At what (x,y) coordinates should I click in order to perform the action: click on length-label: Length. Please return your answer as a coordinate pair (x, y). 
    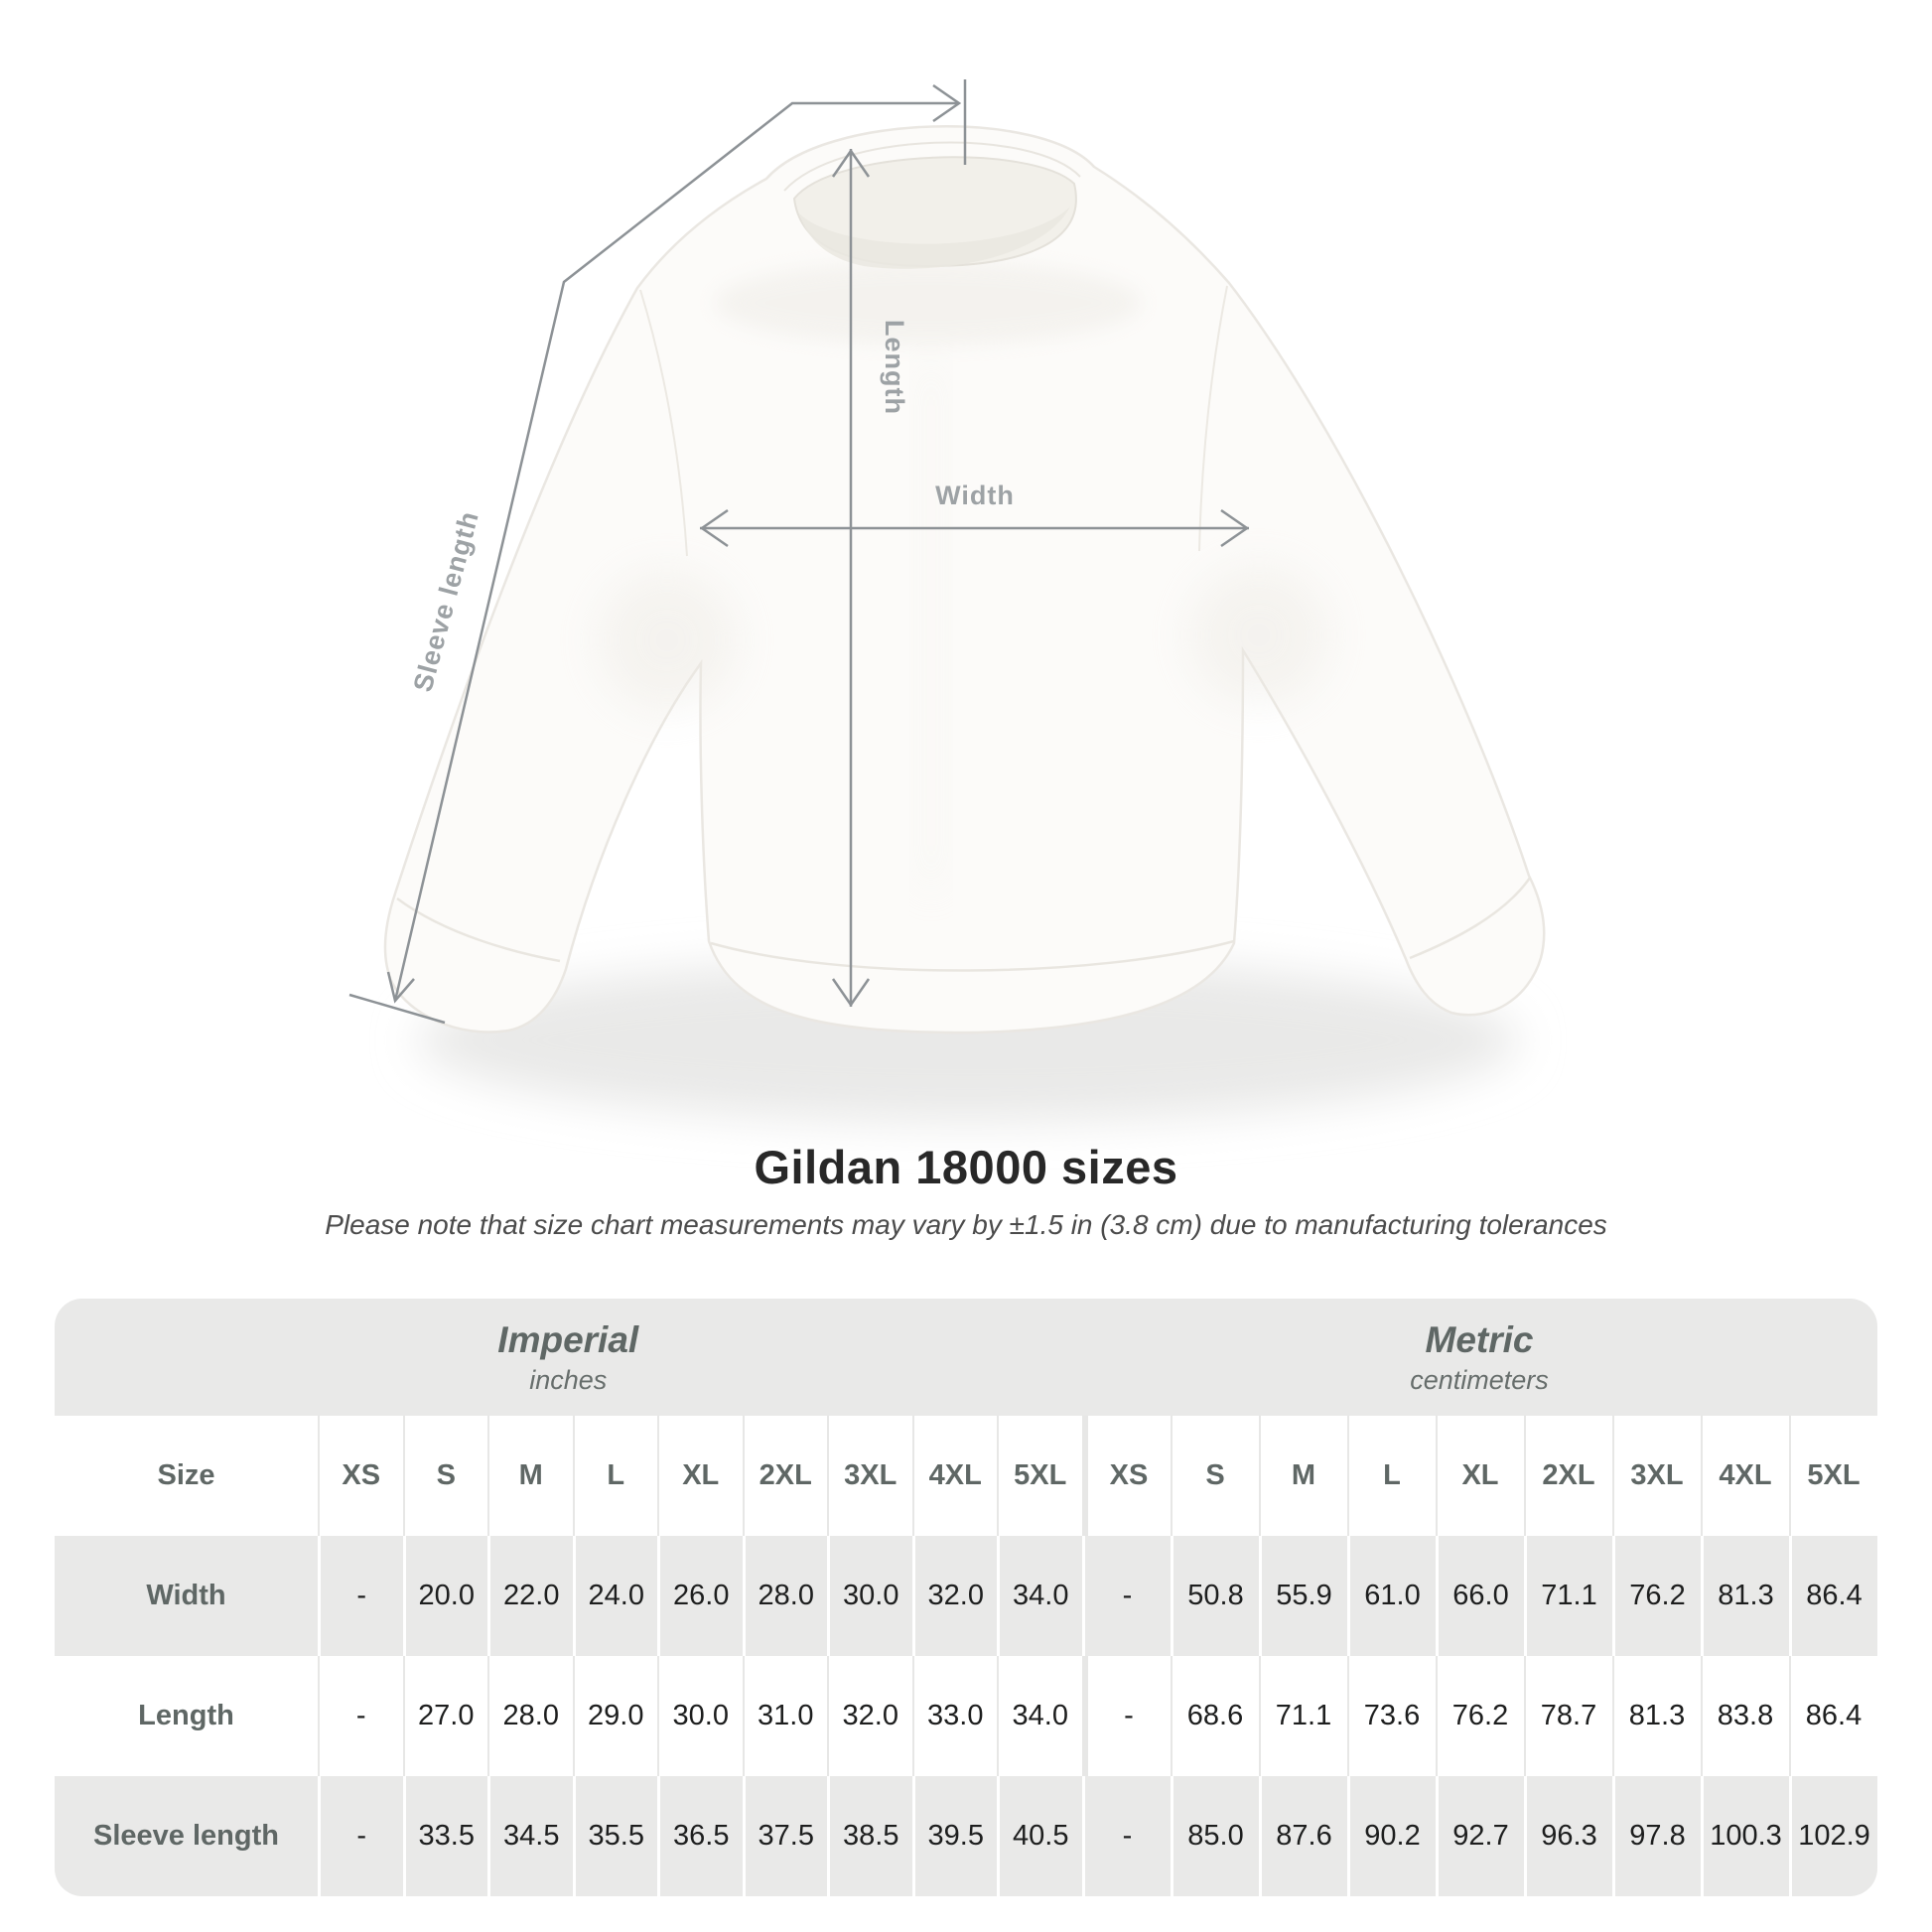
    Looking at the image, I should click on (894, 367).